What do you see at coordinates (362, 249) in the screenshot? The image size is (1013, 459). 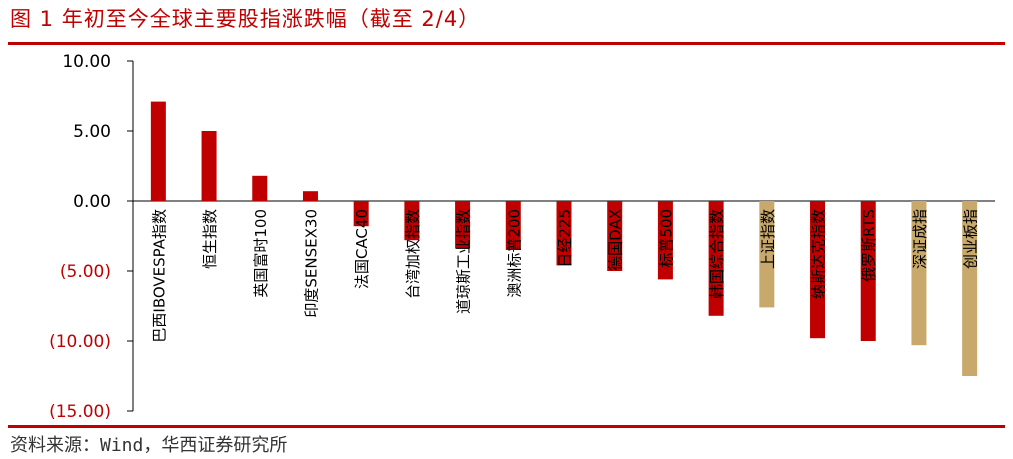 I see `category-label: 法国CAC40` at bounding box center [362, 249].